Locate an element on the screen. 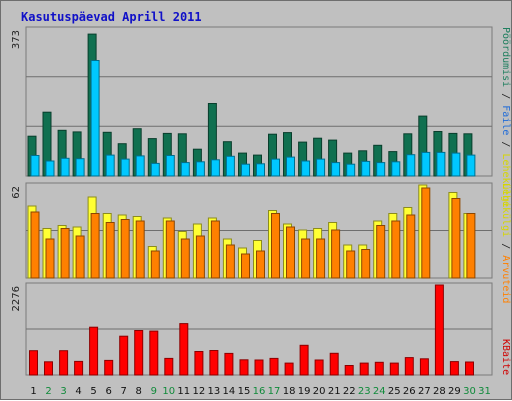 This screenshot has width=512, height=401. day-label: 1 is located at coordinates (33, 391).